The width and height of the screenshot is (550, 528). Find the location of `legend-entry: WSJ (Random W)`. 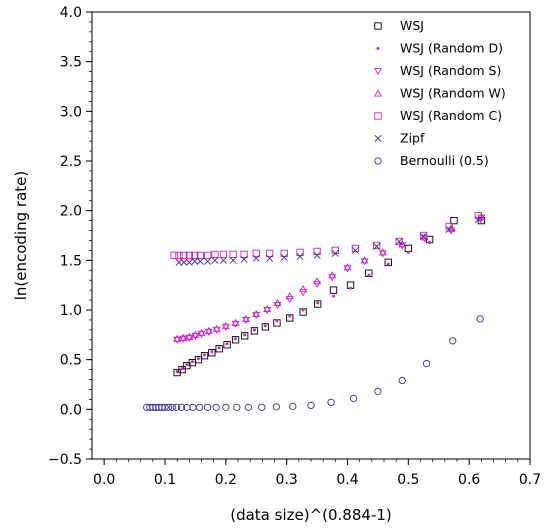

legend-entry: WSJ (Random W) is located at coordinates (453, 93).